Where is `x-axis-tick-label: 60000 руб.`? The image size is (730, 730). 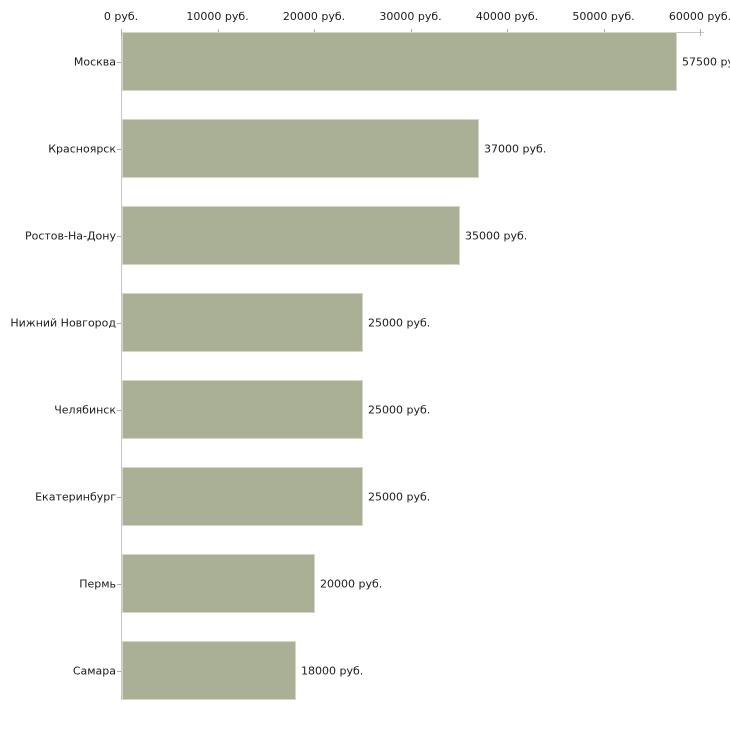 x-axis-tick-label: 60000 руб. is located at coordinates (699, 16).